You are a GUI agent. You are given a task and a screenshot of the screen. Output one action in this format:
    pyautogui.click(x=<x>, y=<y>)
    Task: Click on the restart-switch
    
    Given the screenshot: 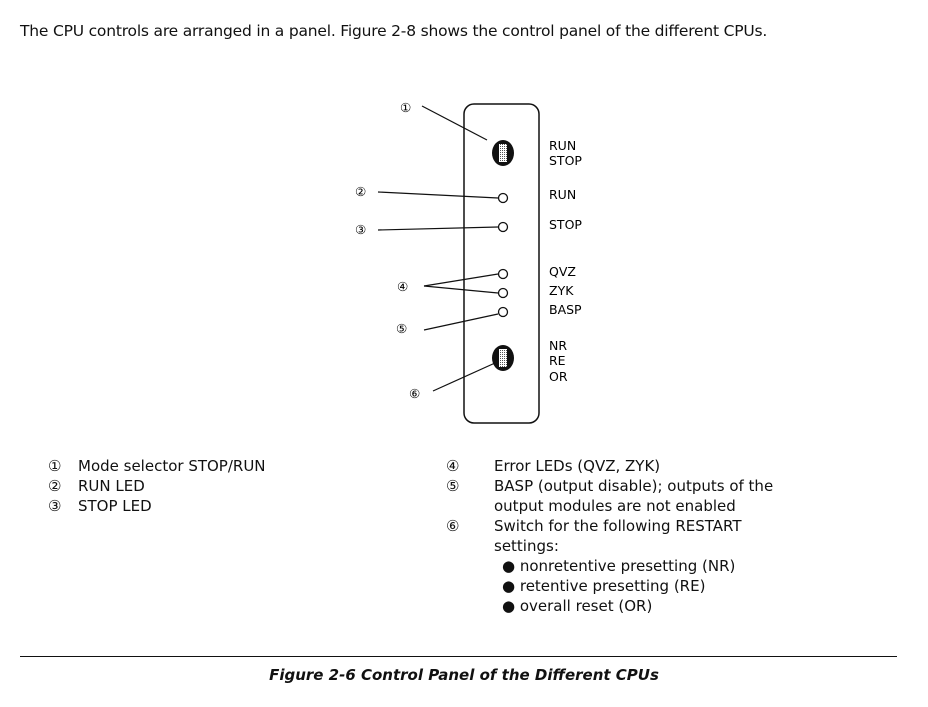 What is the action you would take?
    pyautogui.click(x=503, y=358)
    